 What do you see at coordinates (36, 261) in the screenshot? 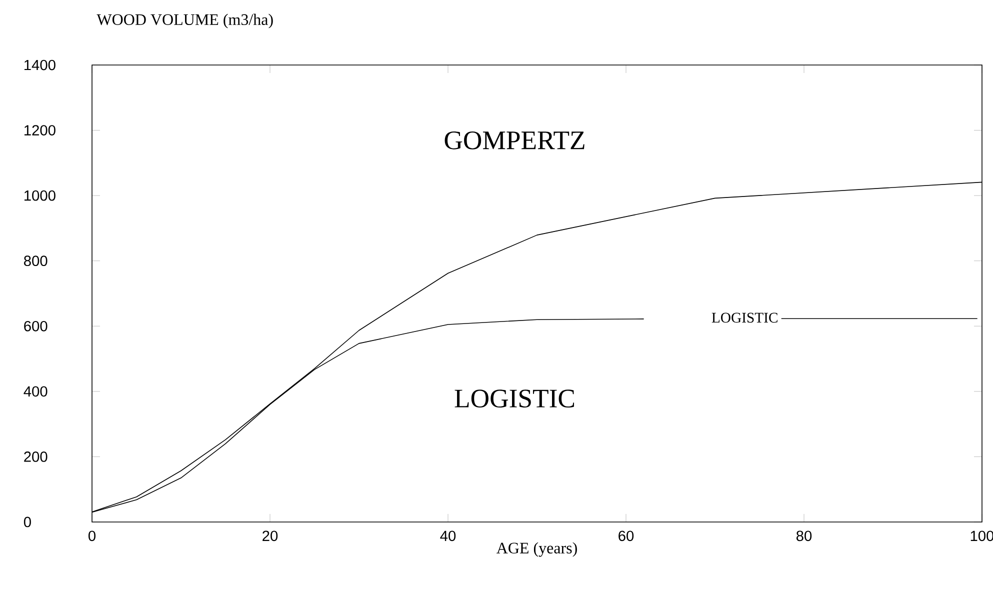
I see `y-tick-label: 800` at bounding box center [36, 261].